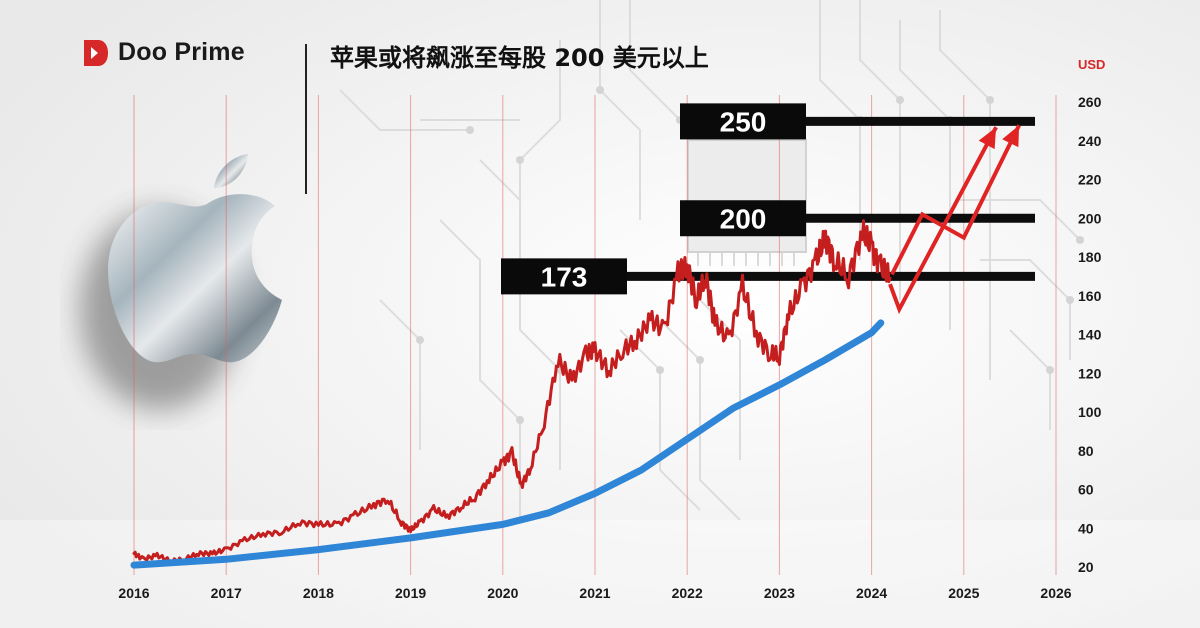 This screenshot has width=1200, height=628. What do you see at coordinates (594, 593) in the screenshot?
I see `x-tick-label: 2021` at bounding box center [594, 593].